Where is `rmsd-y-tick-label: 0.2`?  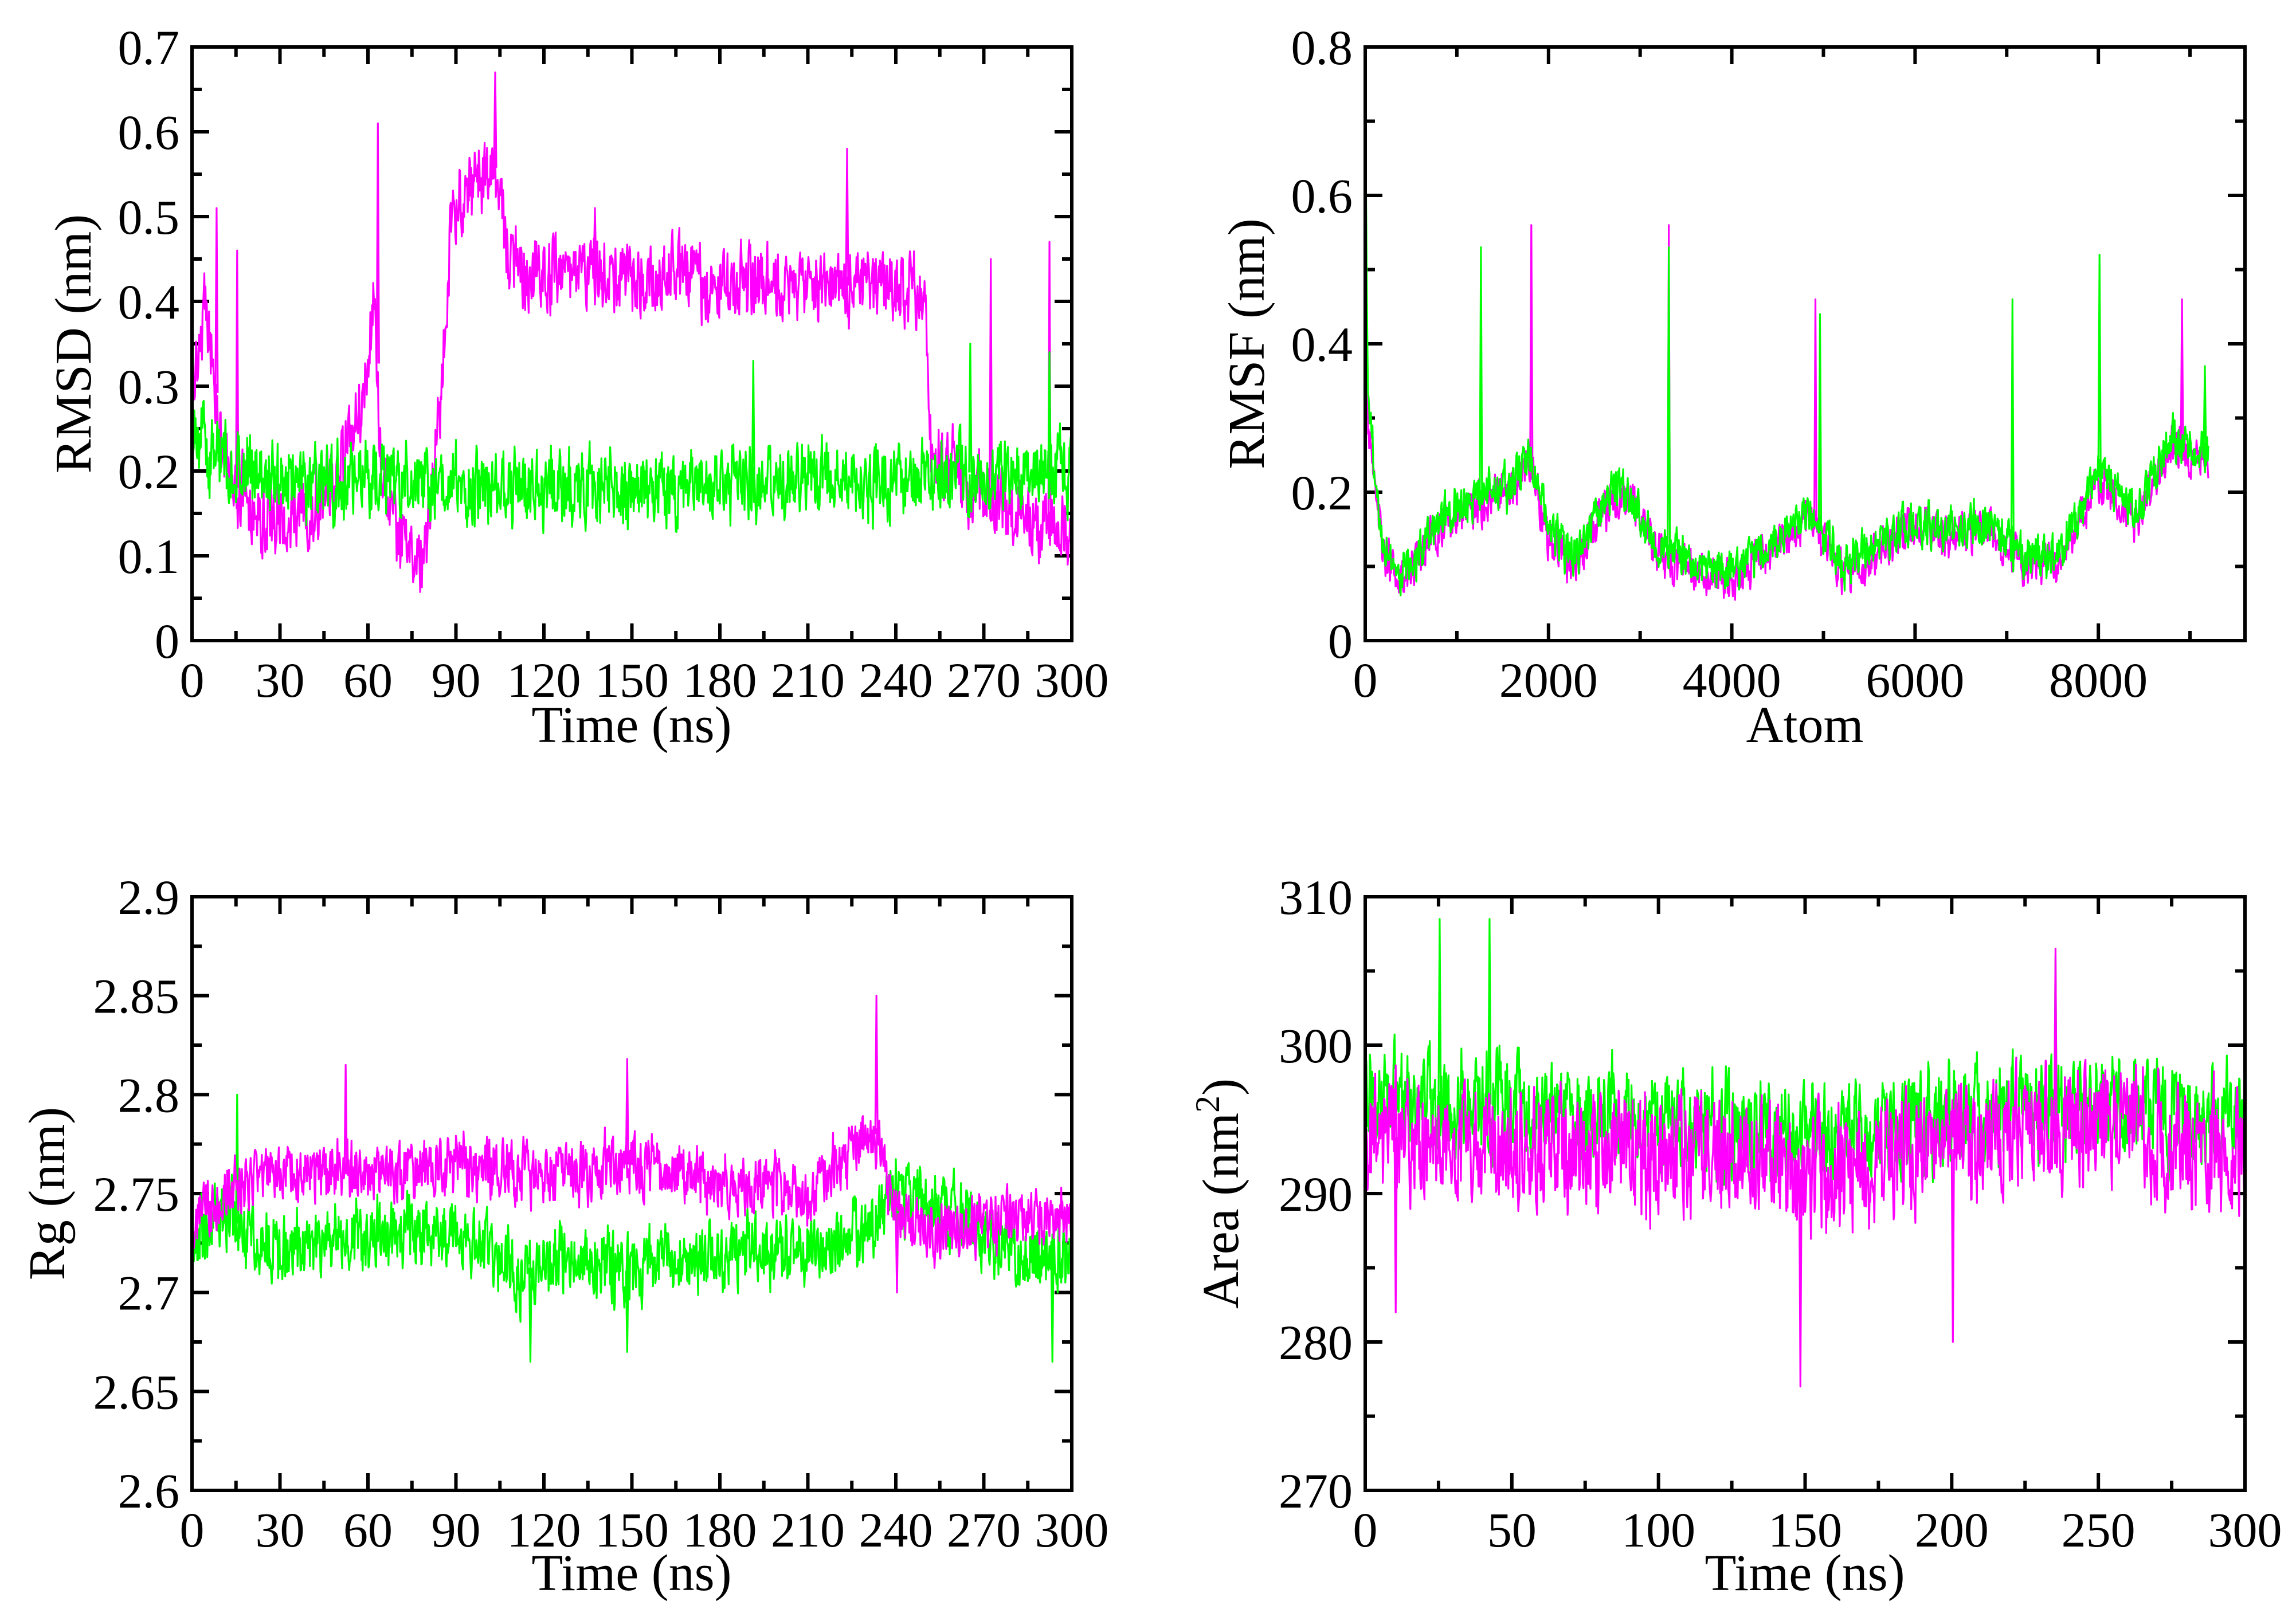 rmsd-y-tick-label: 0.2 is located at coordinates (149, 472).